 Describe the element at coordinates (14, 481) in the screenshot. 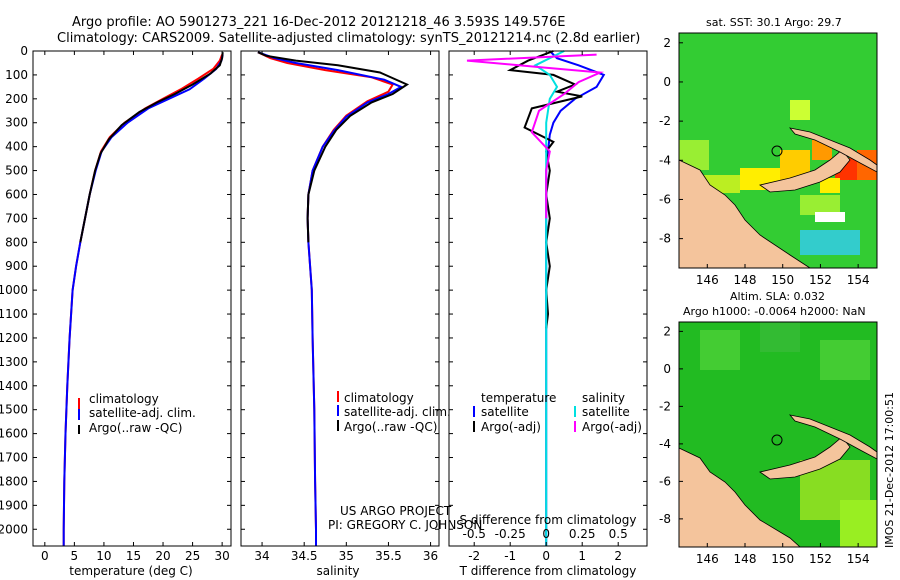

I see `depth-tick-label: 1800` at that location.